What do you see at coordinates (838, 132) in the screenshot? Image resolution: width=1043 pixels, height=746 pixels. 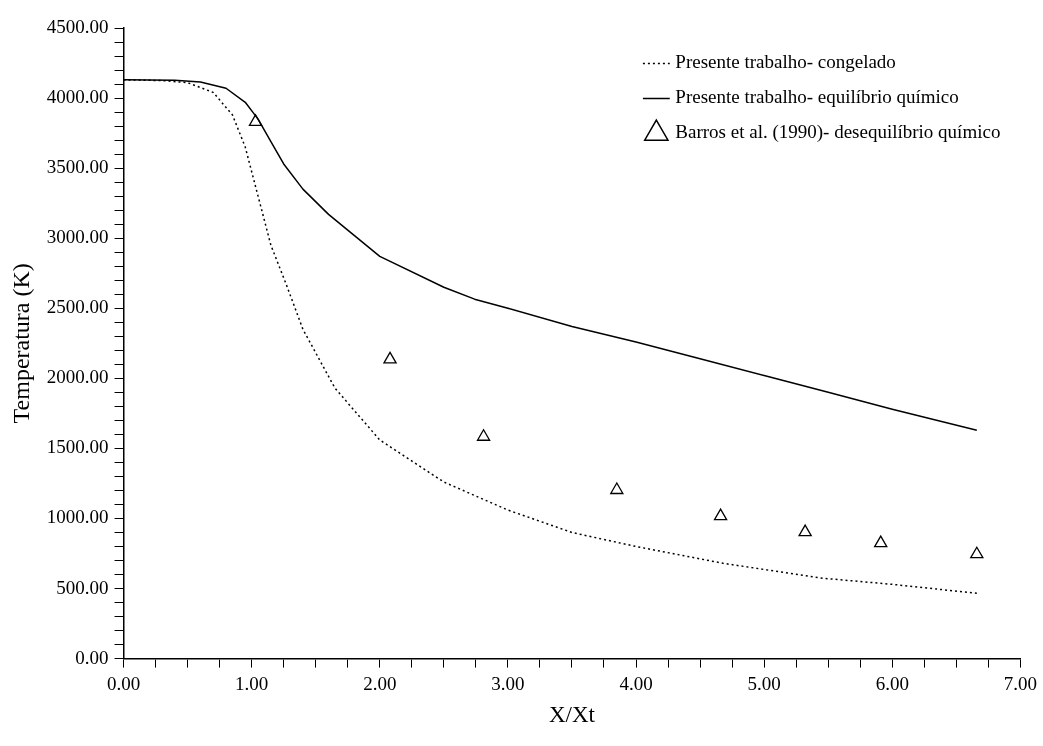 I see `legend-label: Barros et al. (1990)- desequilíbrio químico` at bounding box center [838, 132].